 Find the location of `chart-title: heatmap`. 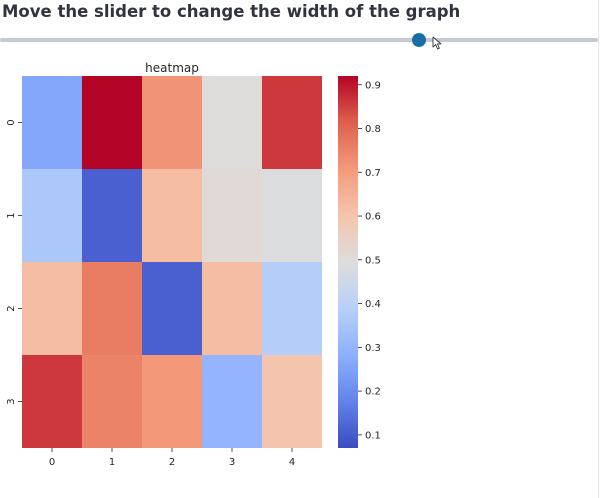

chart-title: heatmap is located at coordinates (172, 68).